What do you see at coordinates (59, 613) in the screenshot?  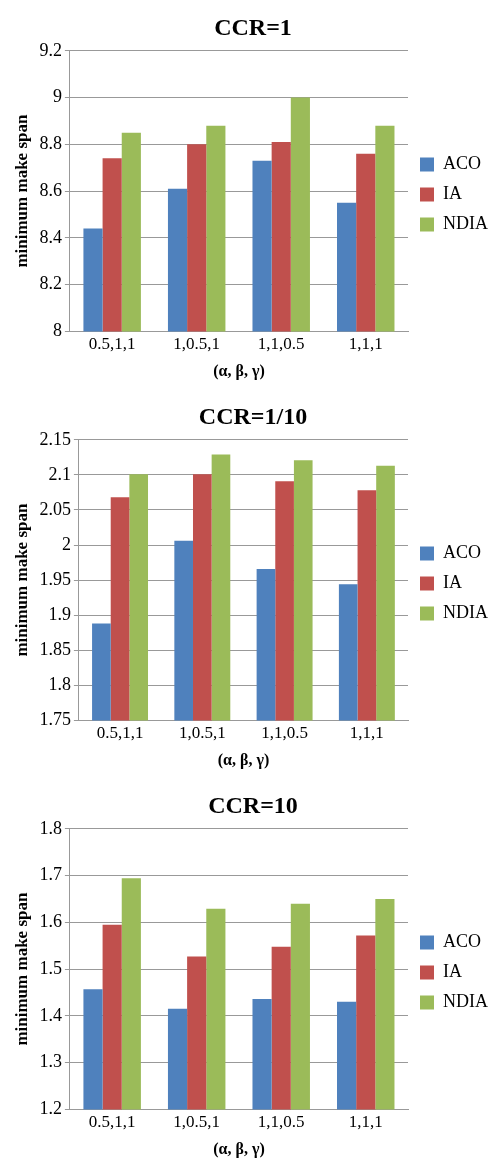 I see `y-tick-label: 1.9` at bounding box center [59, 613].